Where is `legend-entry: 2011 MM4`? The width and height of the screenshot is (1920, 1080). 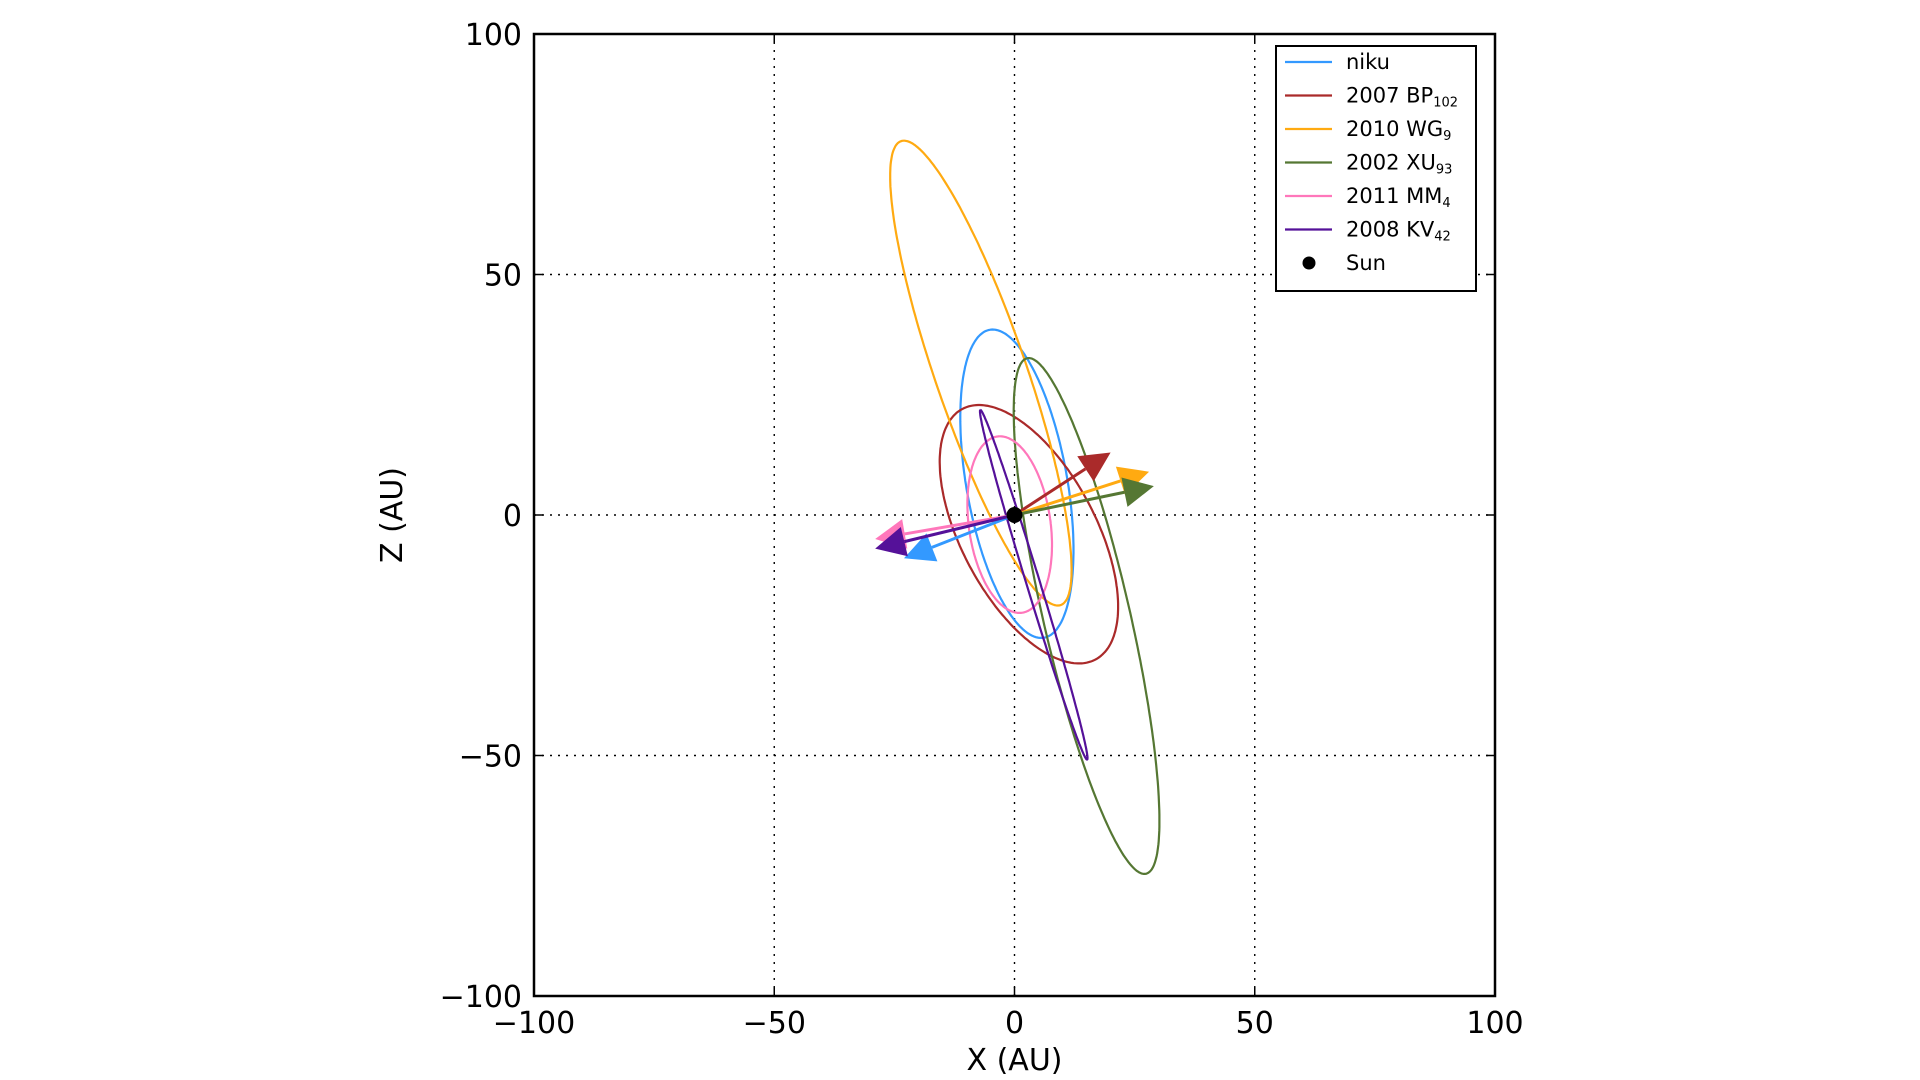
legend-entry: 2011 MM4 is located at coordinates (1398, 197).